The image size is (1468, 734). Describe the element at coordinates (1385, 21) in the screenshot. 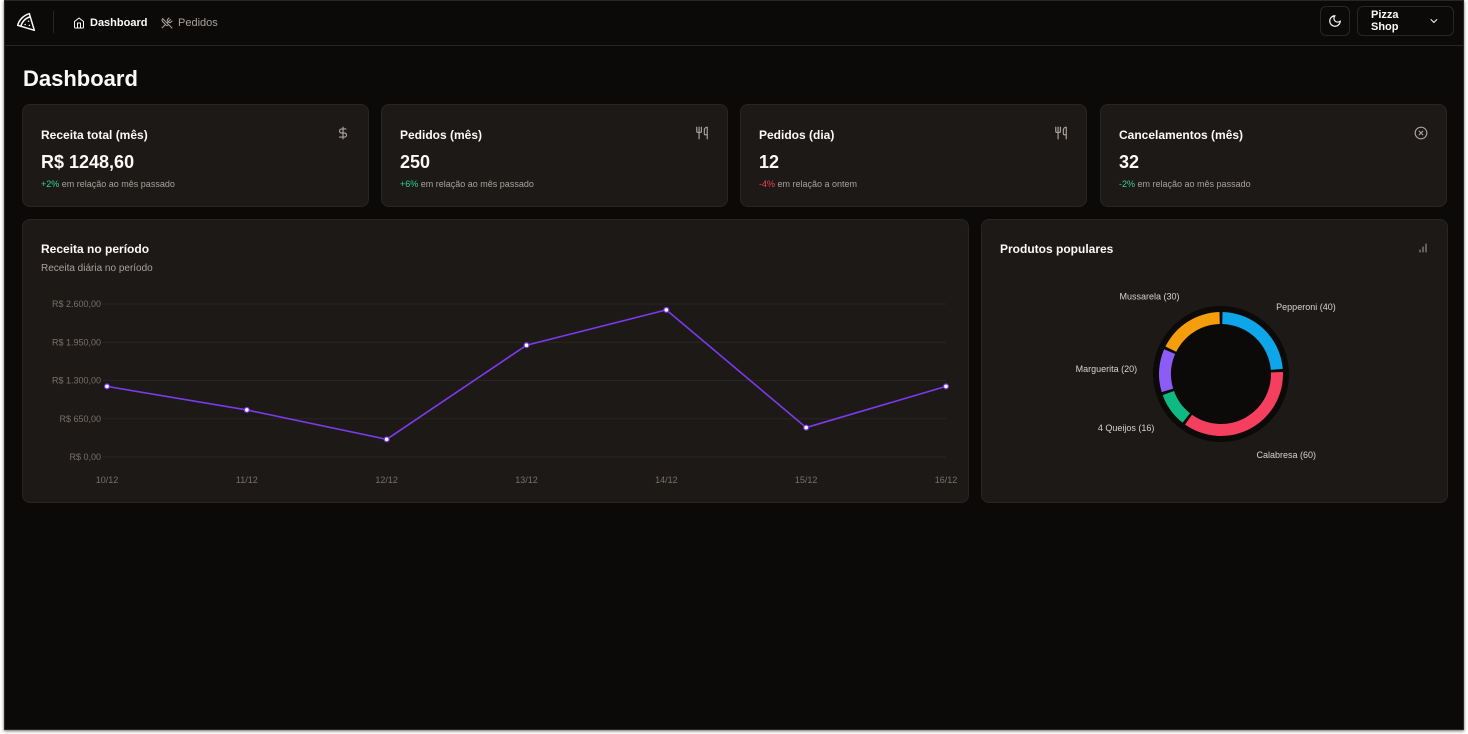

I see `shop-name: Pizza Shop` at that location.